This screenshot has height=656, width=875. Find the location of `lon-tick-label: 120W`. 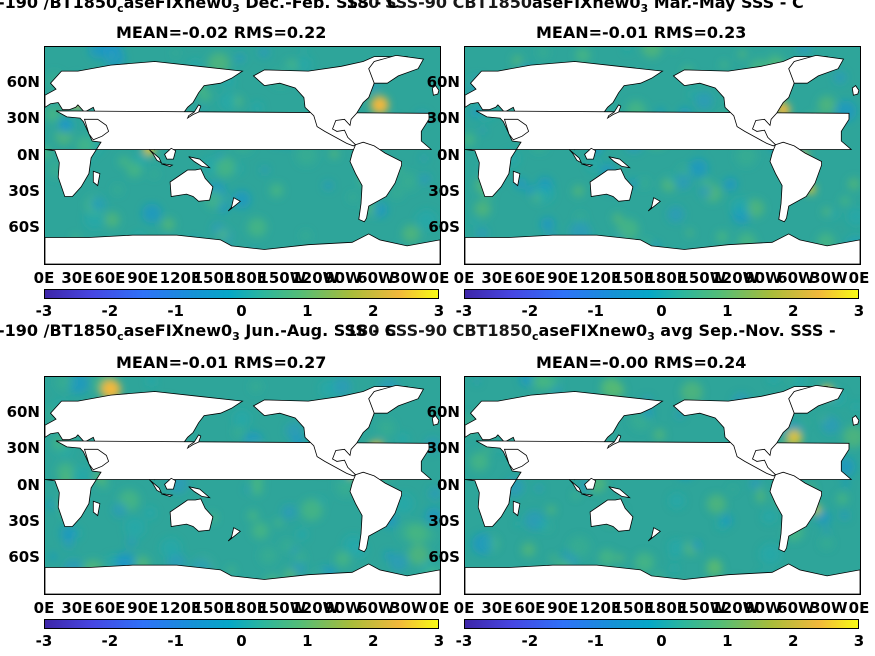

lon-tick-label: 120W is located at coordinates (735, 608).